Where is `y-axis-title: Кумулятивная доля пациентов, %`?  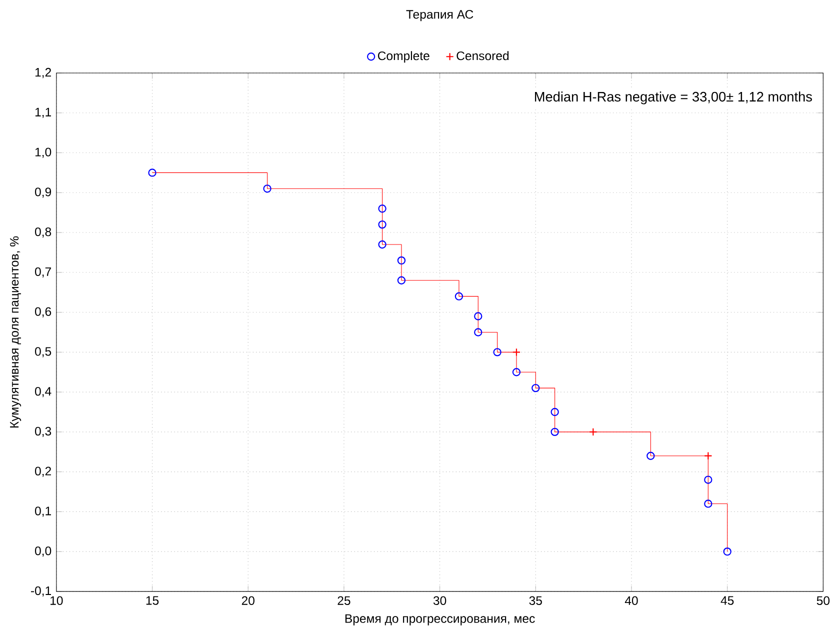
y-axis-title: Кумулятивная доля пациентов, % is located at coordinates (16, 332).